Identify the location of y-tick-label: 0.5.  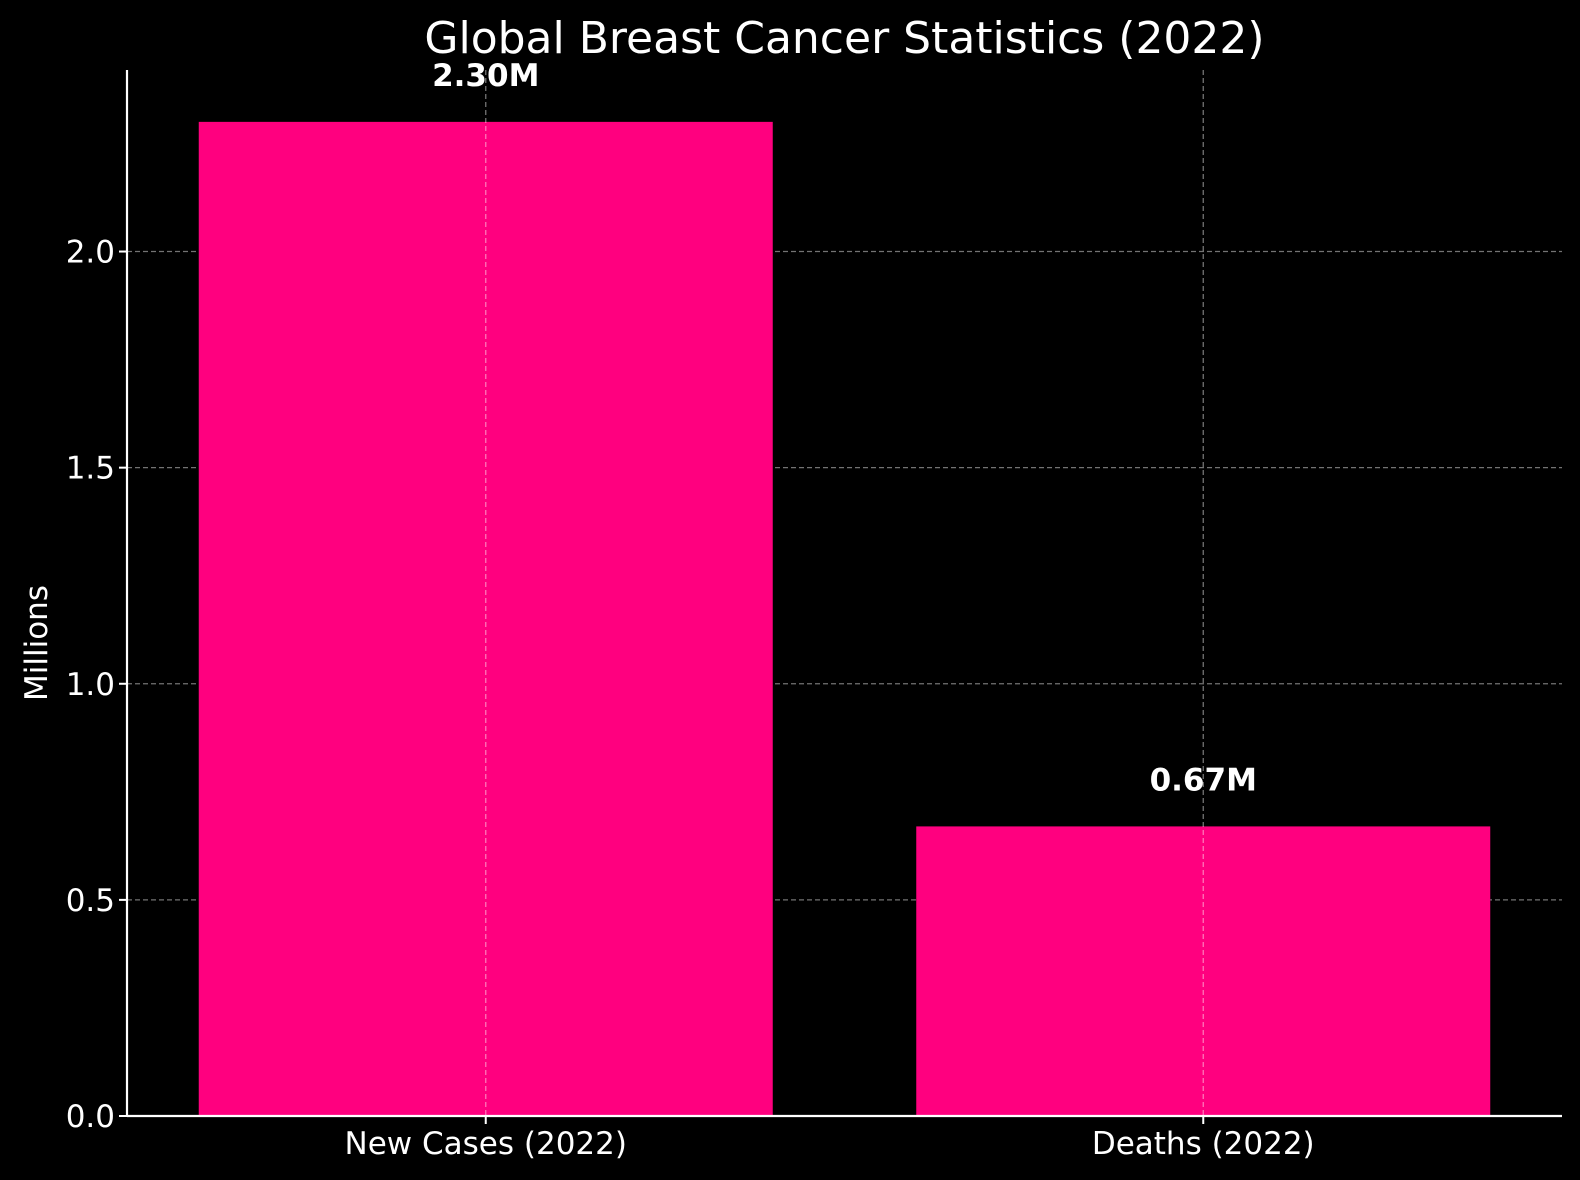
(90, 901).